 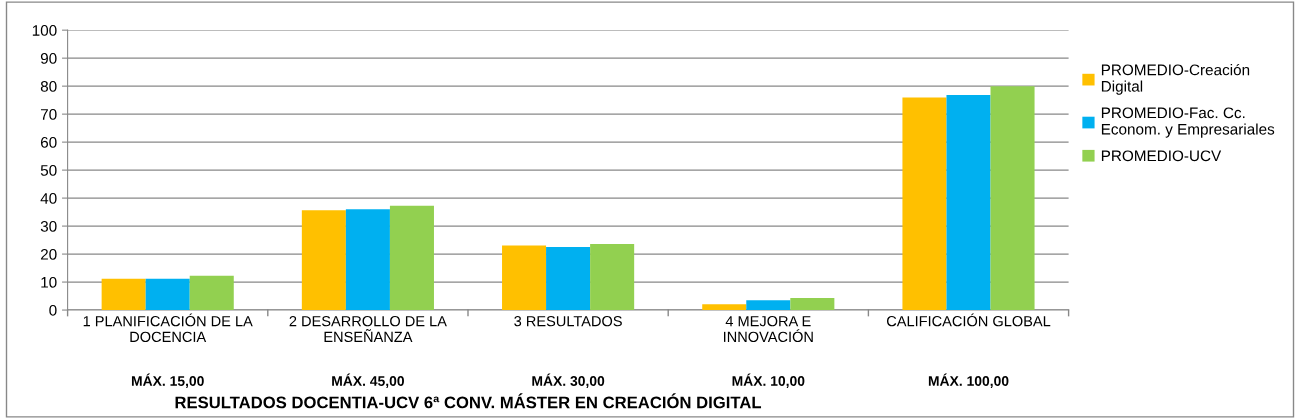 What do you see at coordinates (48, 226) in the screenshot?
I see `y-tick-label: 30` at bounding box center [48, 226].